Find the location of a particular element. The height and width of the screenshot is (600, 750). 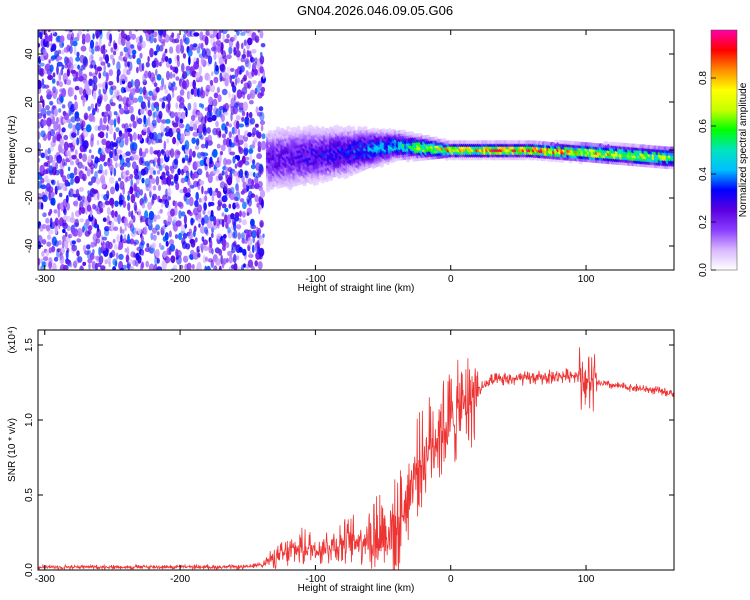

y-tick-label: 20 is located at coordinates (29, 102).